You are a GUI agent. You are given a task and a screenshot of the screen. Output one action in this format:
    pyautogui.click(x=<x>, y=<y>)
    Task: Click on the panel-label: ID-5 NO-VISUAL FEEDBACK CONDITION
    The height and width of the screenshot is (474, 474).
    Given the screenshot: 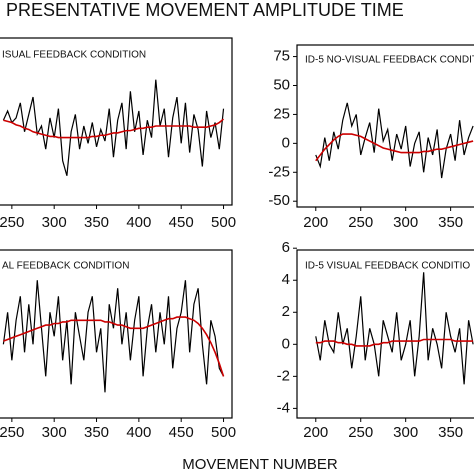 What is the action you would take?
    pyautogui.click(x=389, y=60)
    